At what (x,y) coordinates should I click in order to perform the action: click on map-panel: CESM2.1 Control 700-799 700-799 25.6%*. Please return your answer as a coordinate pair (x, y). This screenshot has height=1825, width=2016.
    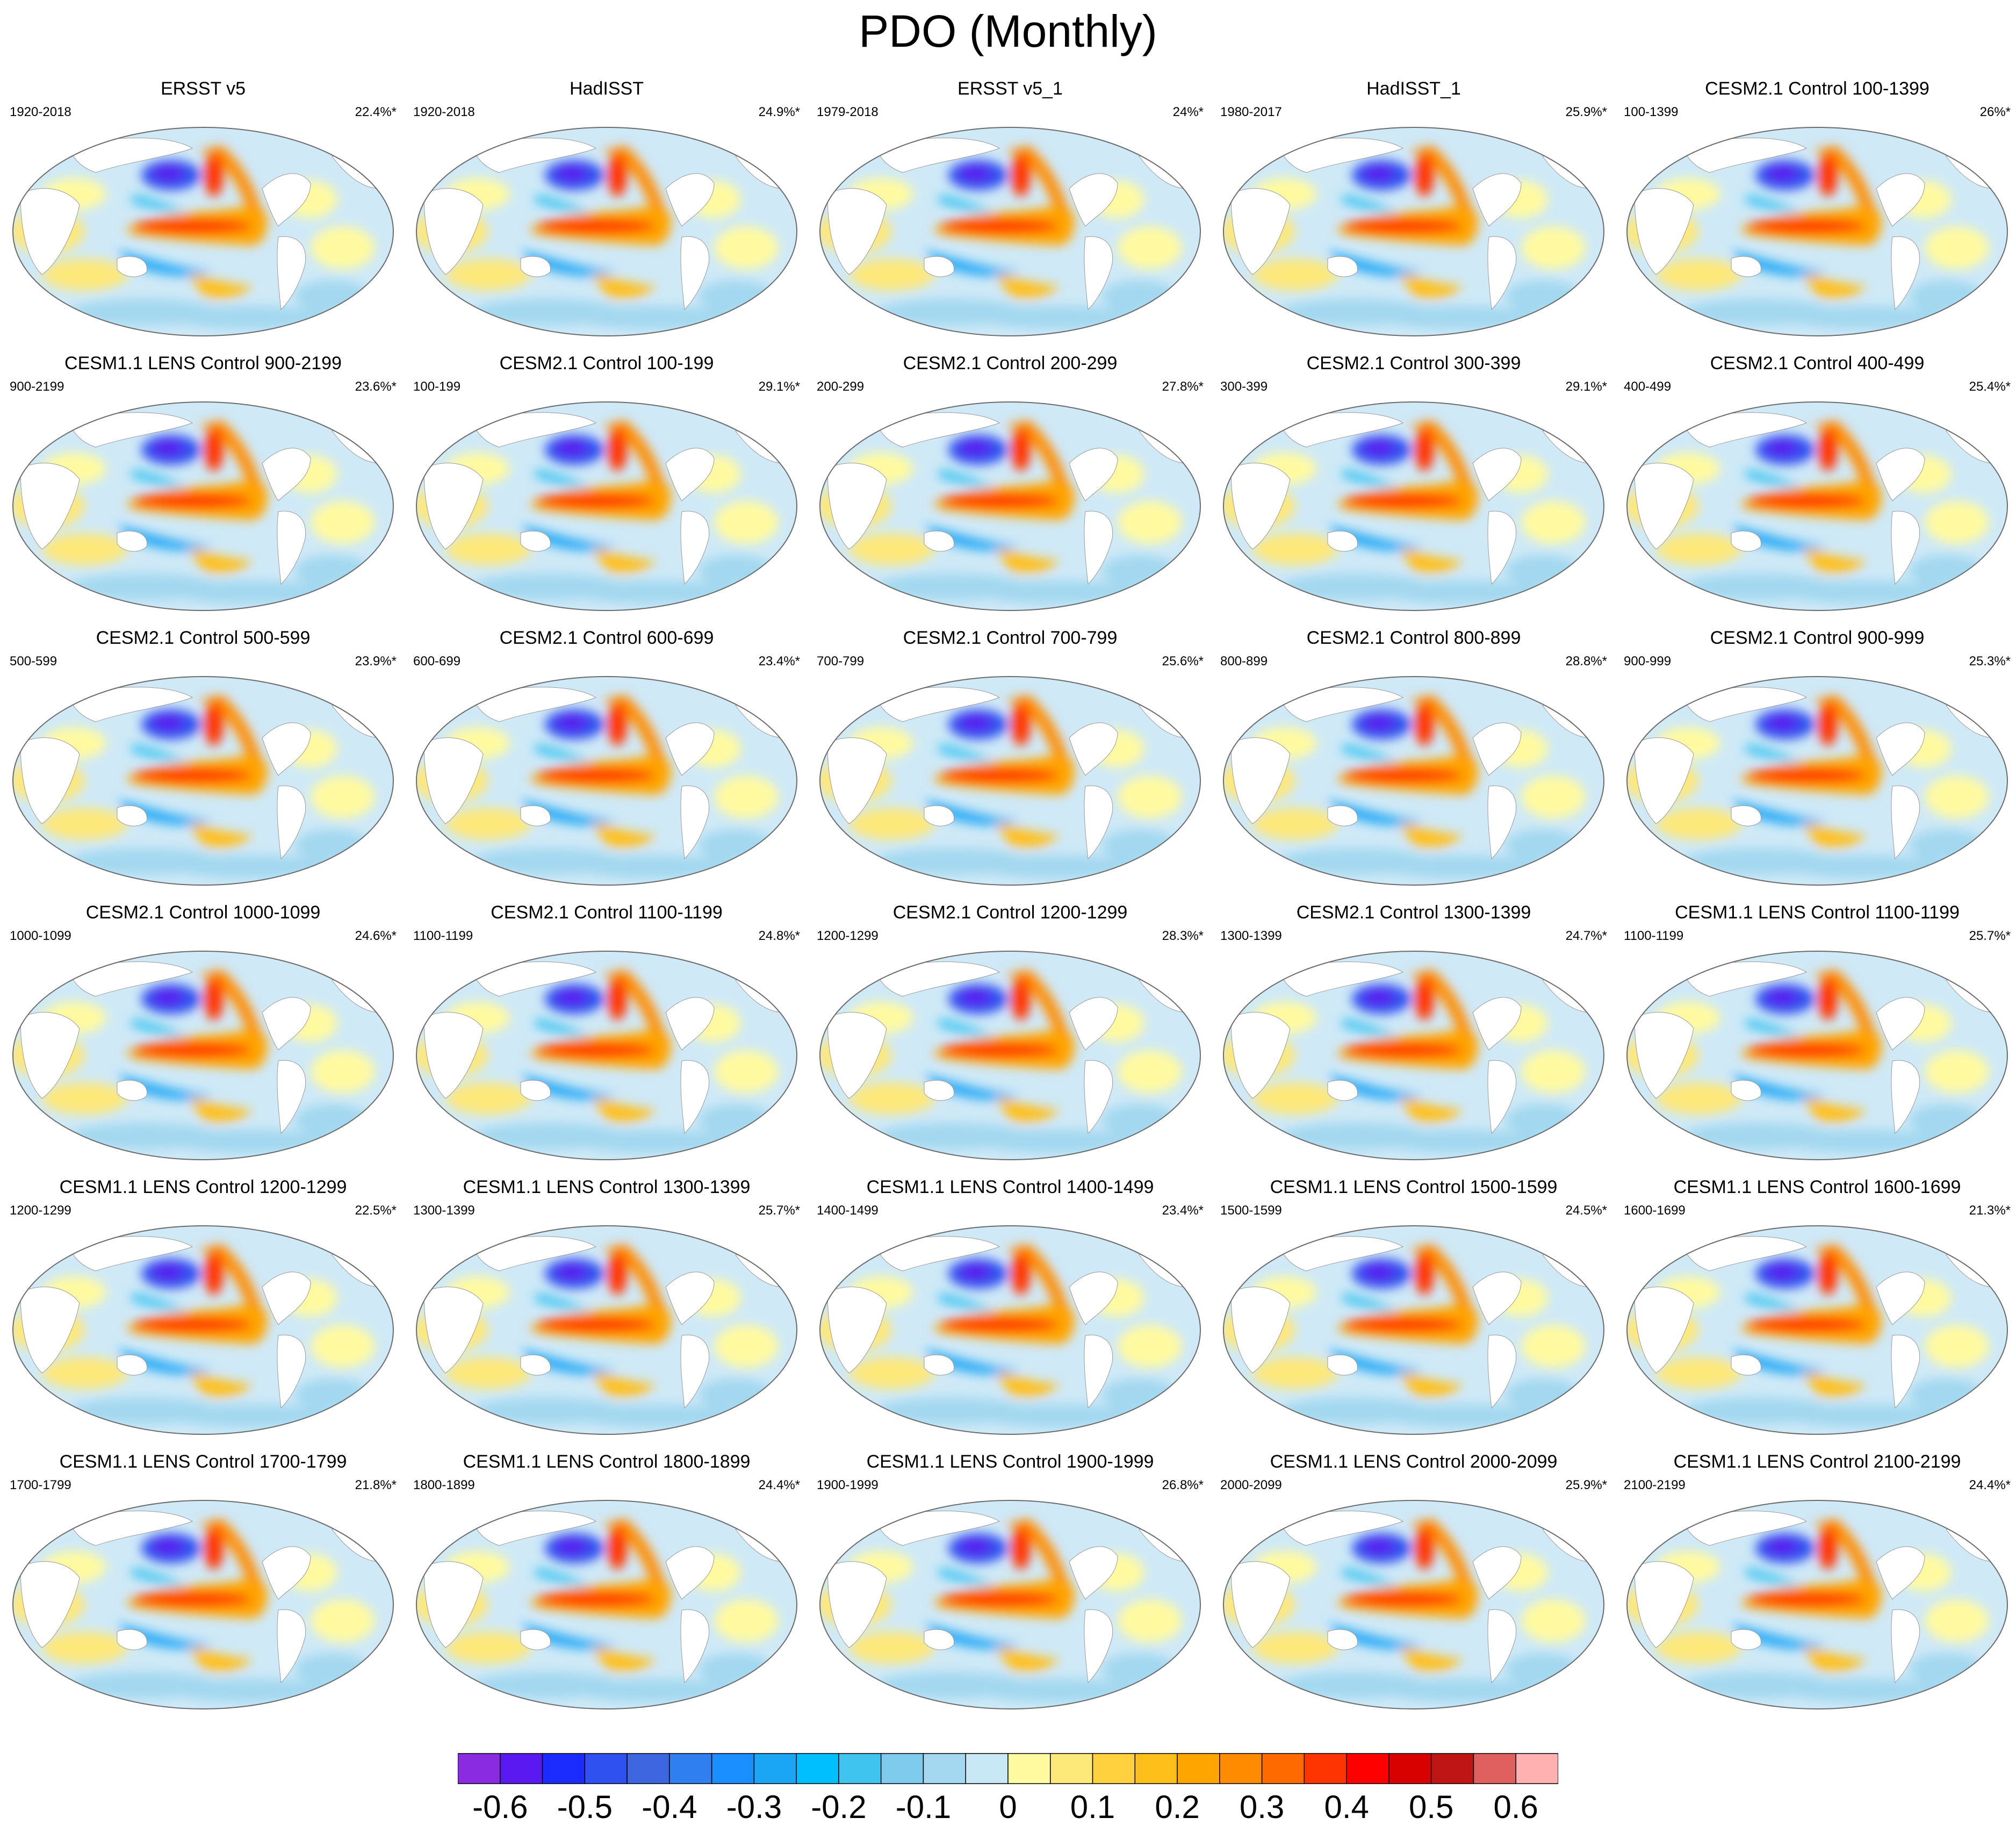
    Looking at the image, I should click on (1010, 762).